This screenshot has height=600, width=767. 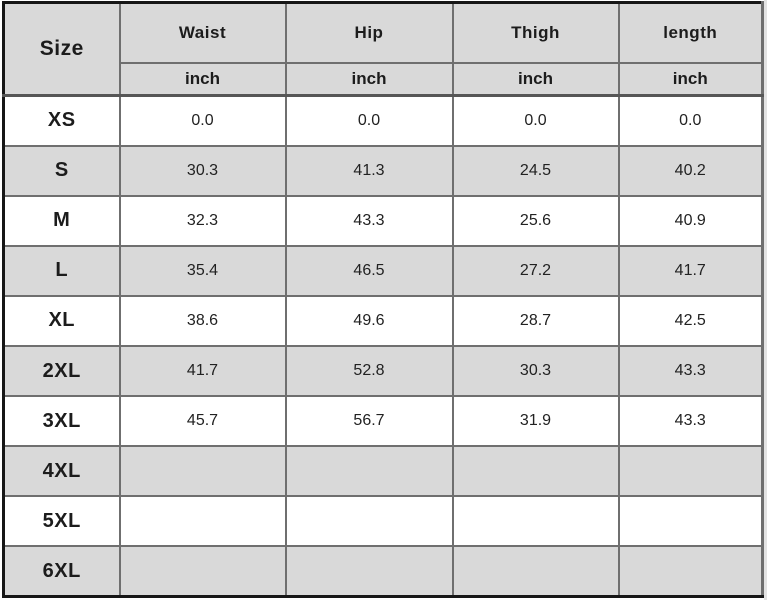 I want to click on value-cell: 38.6, so click(x=202, y=320).